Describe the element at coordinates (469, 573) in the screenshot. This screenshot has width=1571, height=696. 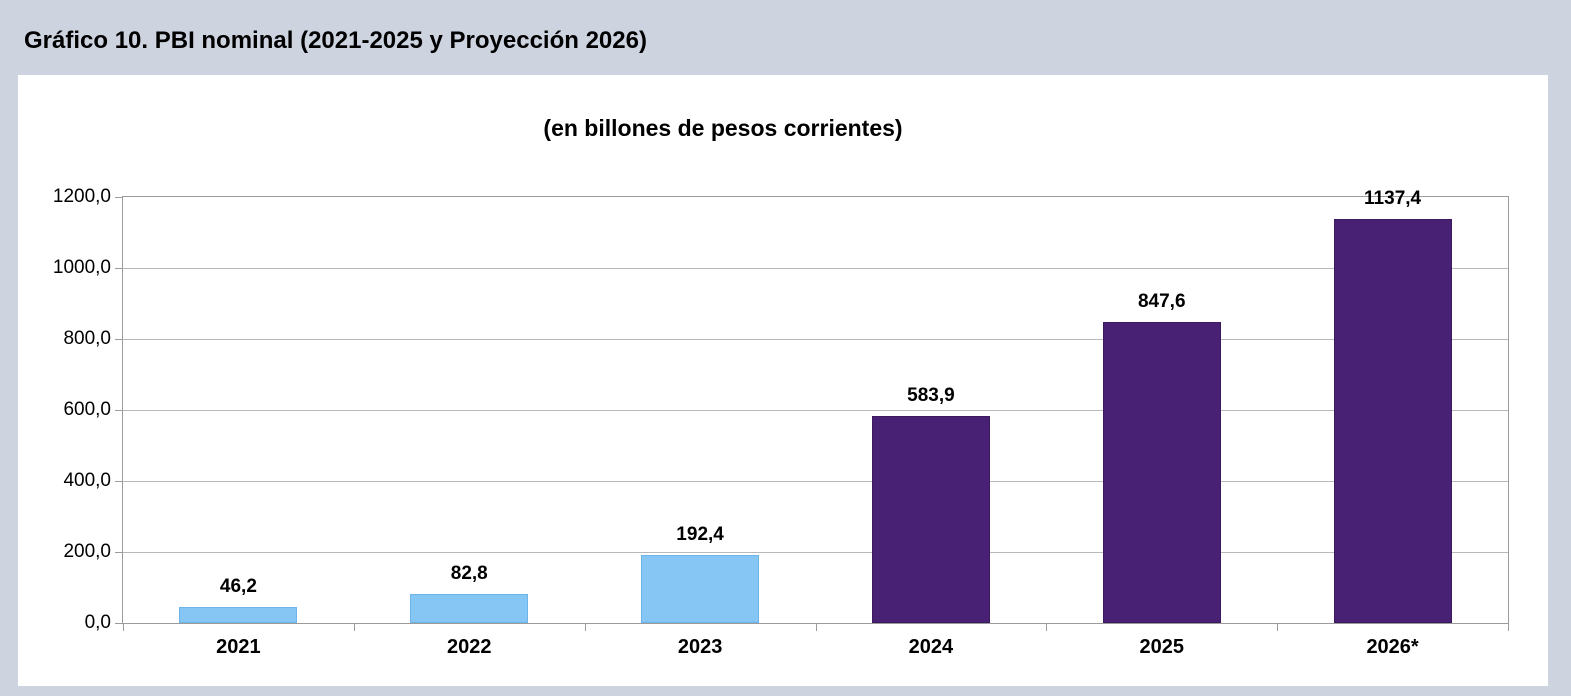
I see `bar-value-label: 82,8` at that location.